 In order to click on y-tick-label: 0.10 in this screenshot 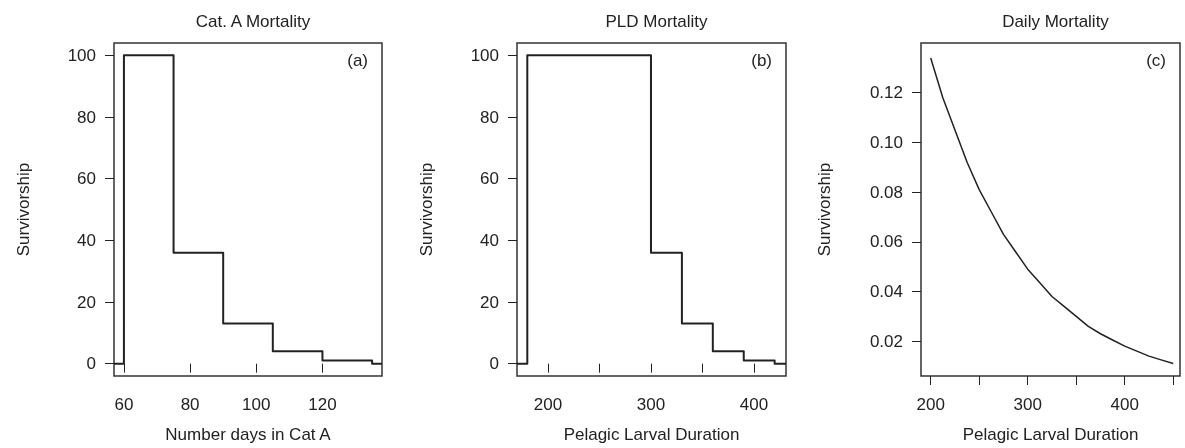, I will do `click(886, 142)`.